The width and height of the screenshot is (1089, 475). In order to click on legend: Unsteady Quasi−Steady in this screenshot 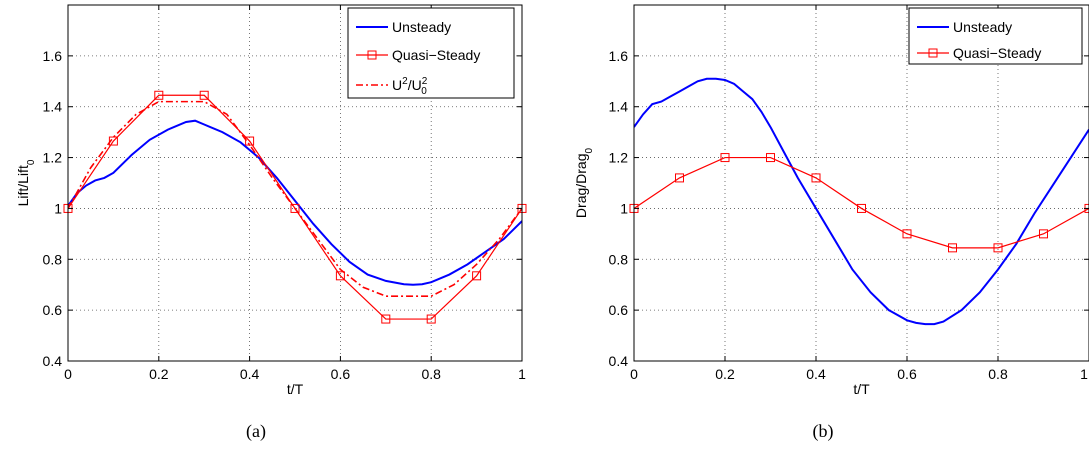, I will do `click(995, 36)`.